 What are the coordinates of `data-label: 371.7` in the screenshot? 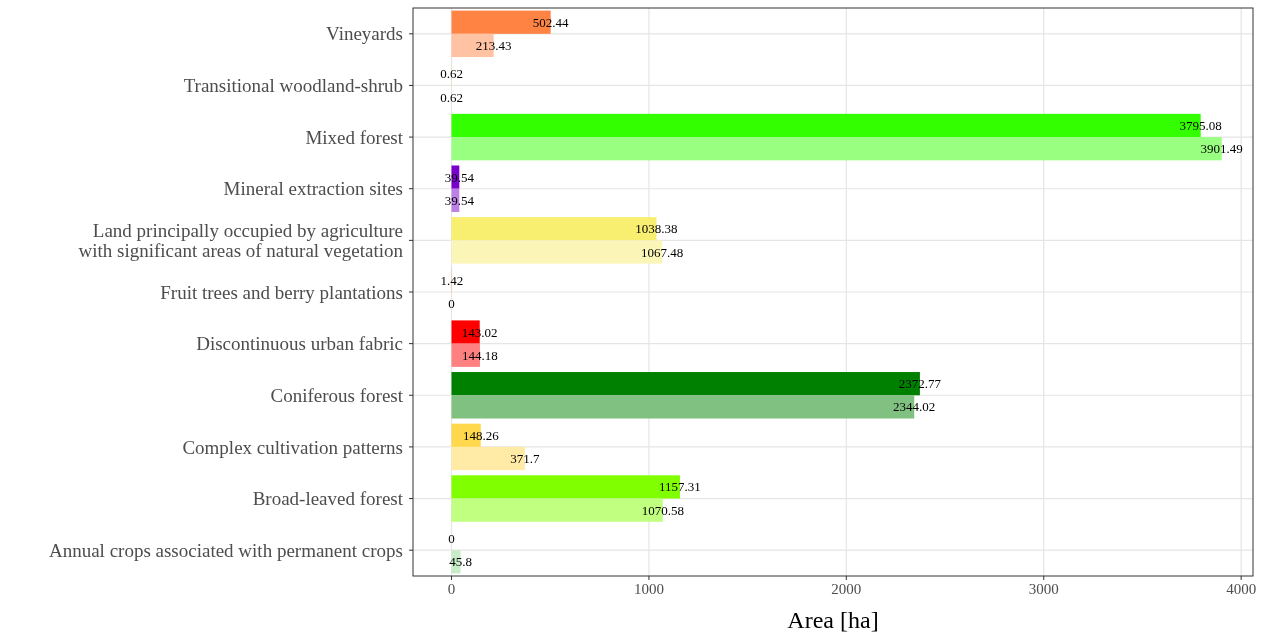 It's located at (525, 459).